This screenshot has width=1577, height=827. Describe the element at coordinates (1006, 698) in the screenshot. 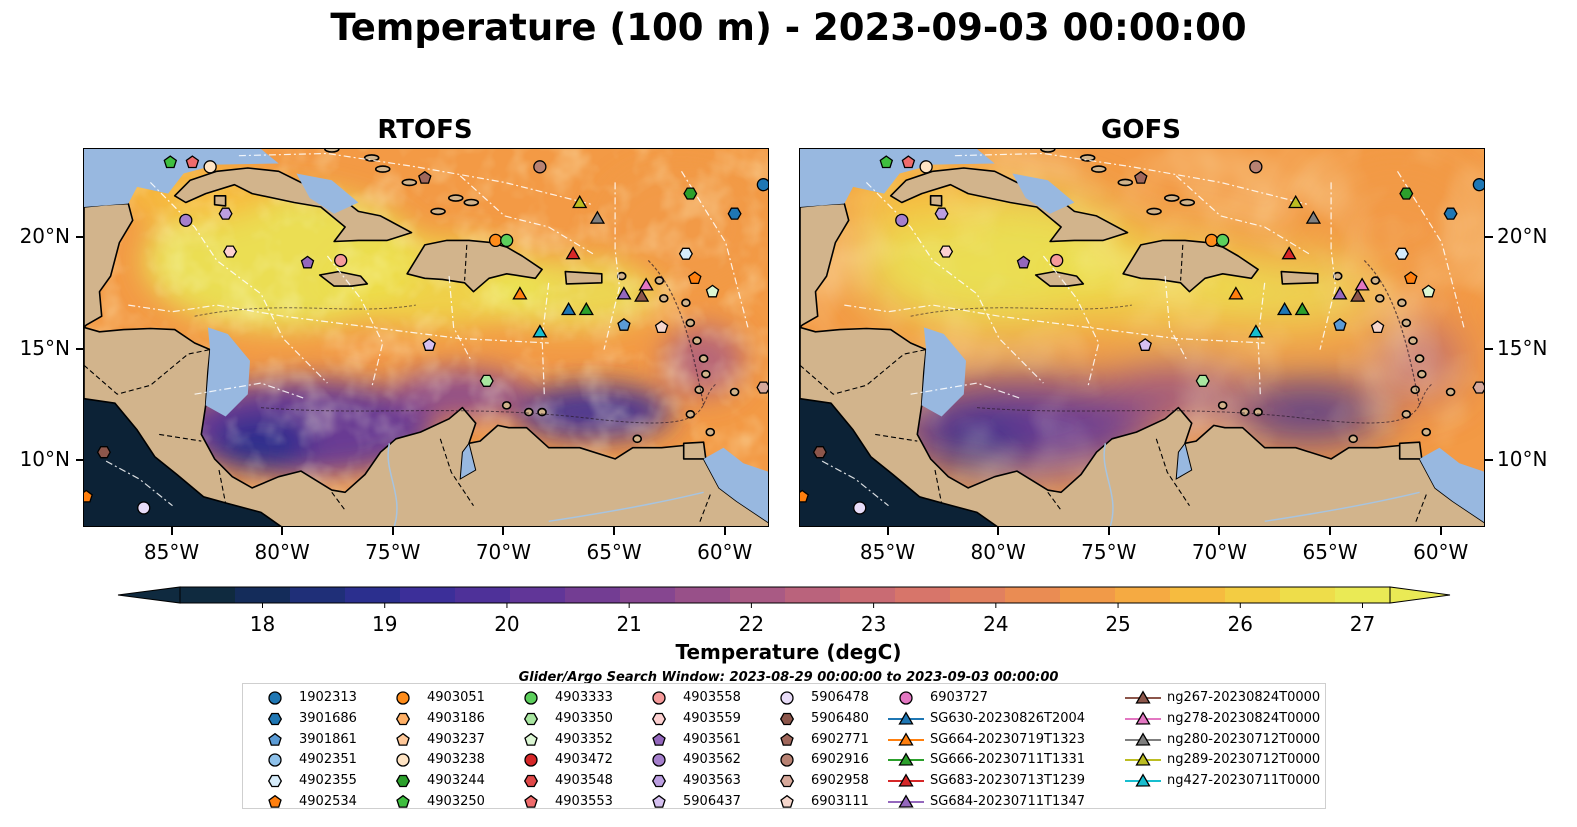

I see `legend-entry: 6903727` at that location.